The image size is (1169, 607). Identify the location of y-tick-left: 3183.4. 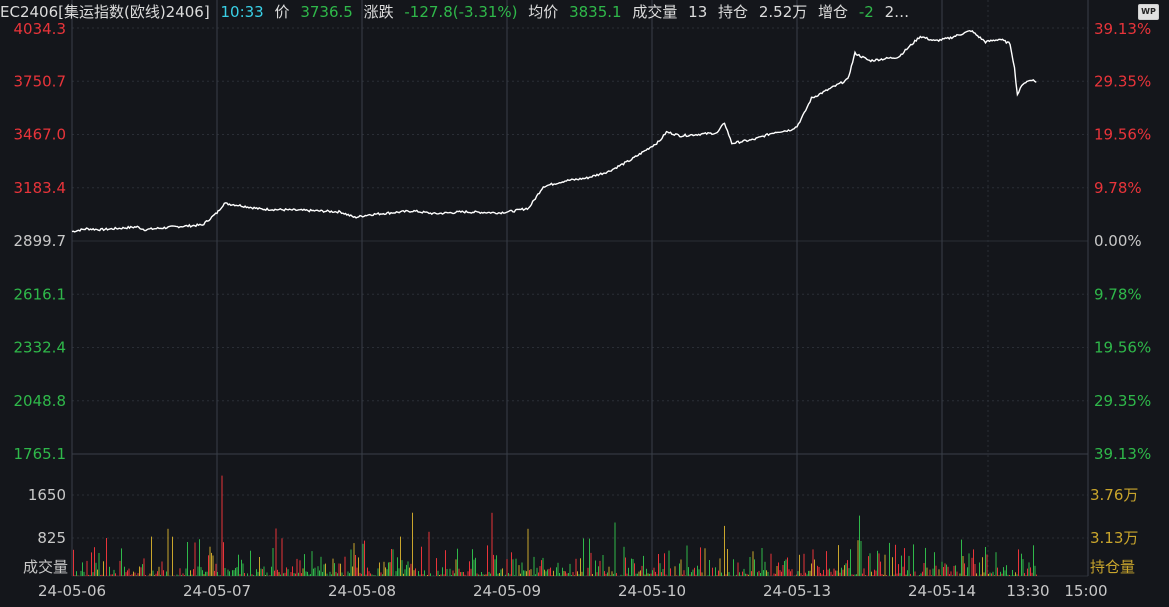
(40, 188).